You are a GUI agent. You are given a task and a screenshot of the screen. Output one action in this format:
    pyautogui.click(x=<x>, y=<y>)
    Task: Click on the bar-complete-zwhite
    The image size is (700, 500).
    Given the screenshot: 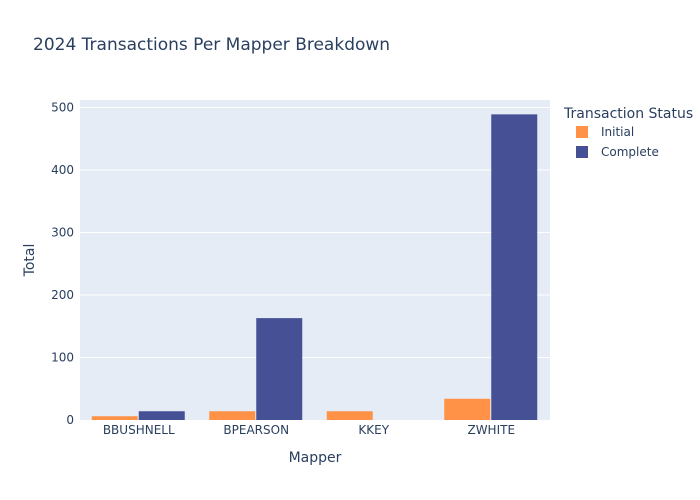 What is the action you would take?
    pyautogui.click(x=514, y=267)
    